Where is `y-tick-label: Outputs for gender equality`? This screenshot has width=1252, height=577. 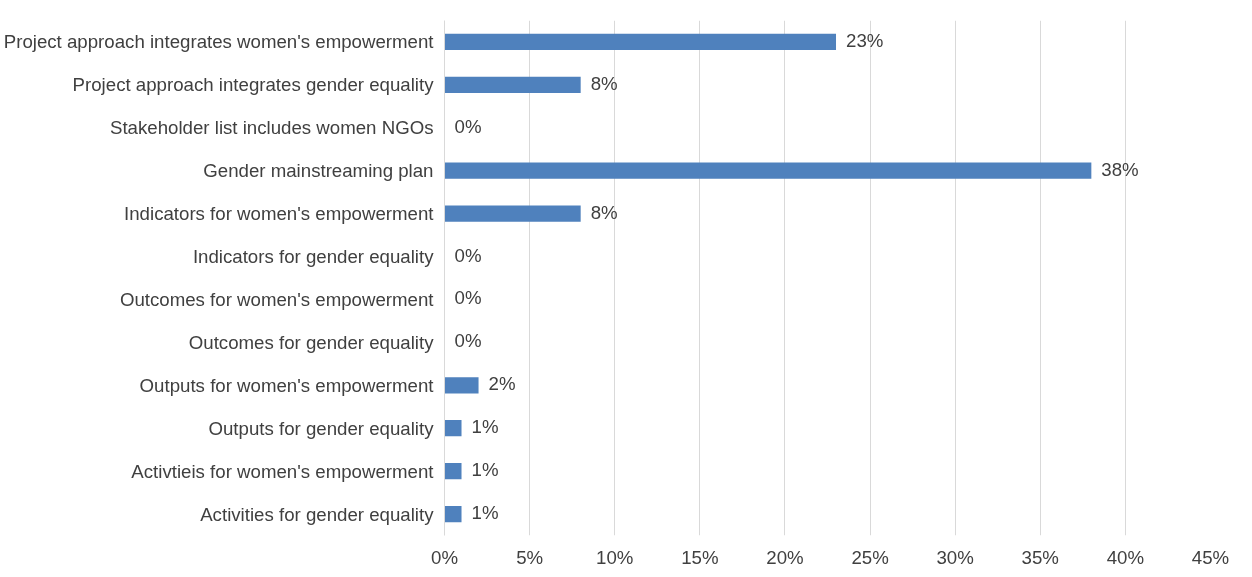
y-tick-label: Outputs for gender equality is located at coordinates (321, 428).